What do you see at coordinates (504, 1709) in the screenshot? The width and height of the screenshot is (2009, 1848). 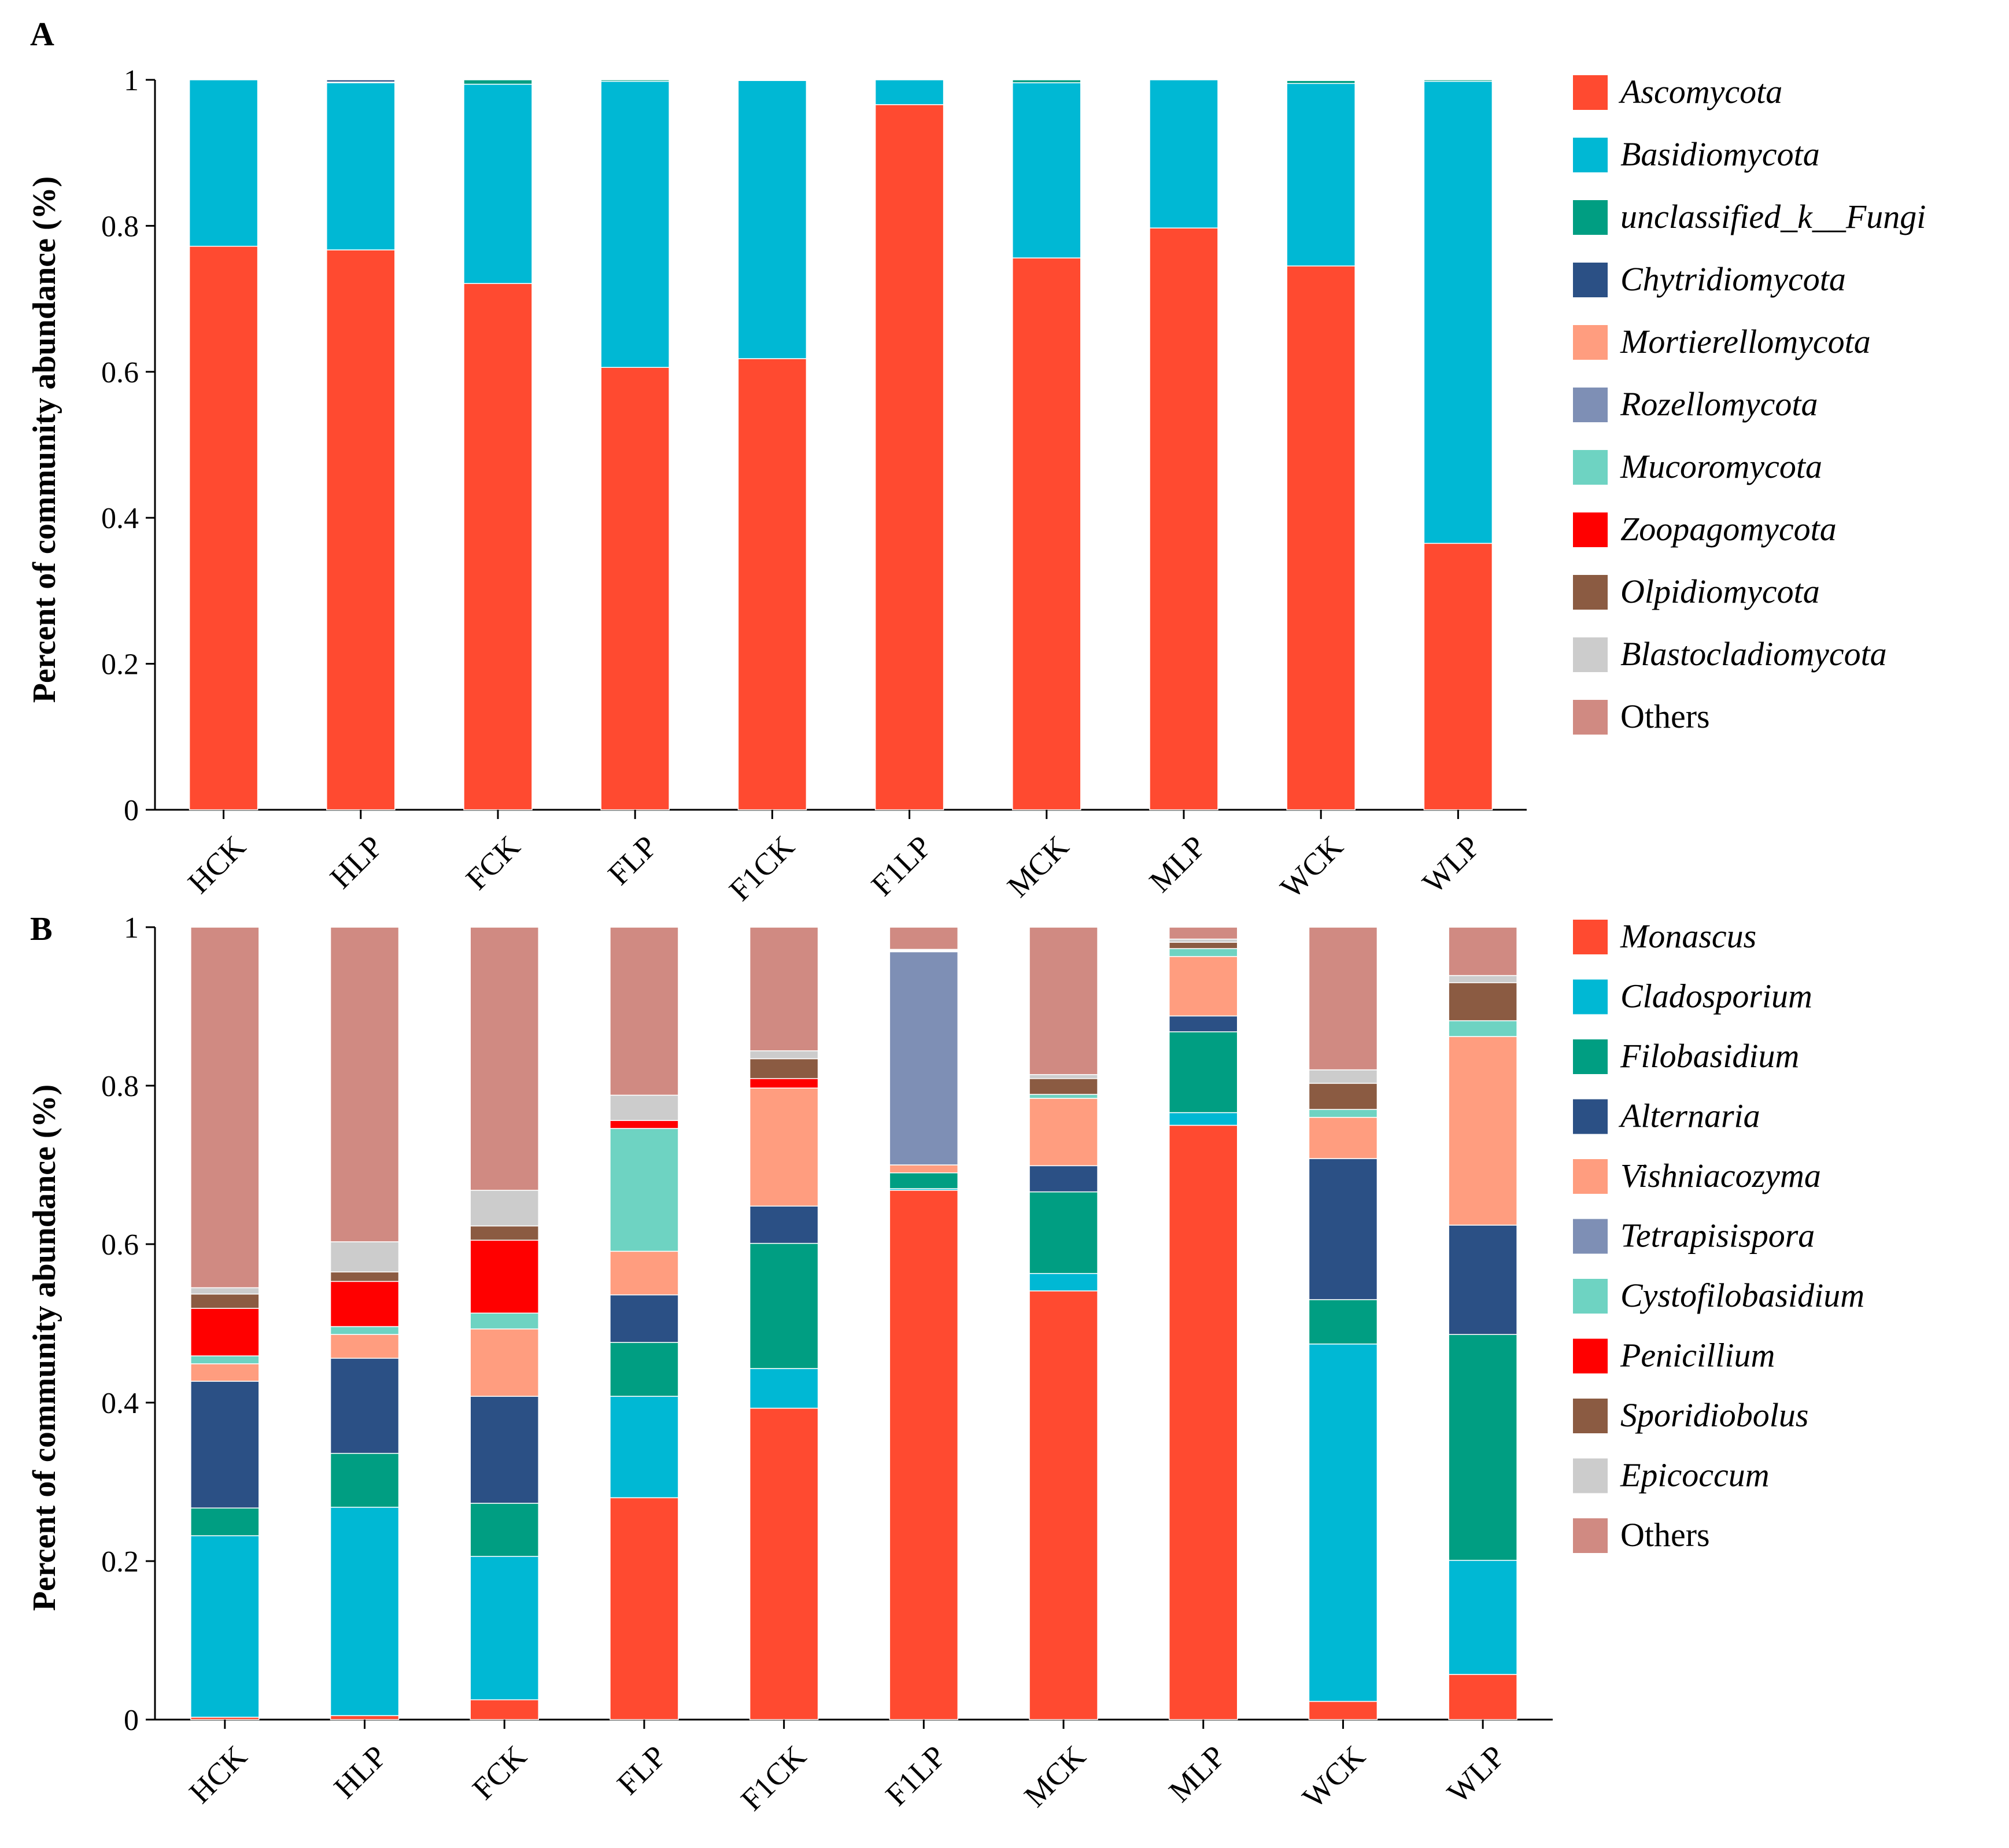 I see `bar-segment-monascus-fck` at bounding box center [504, 1709].